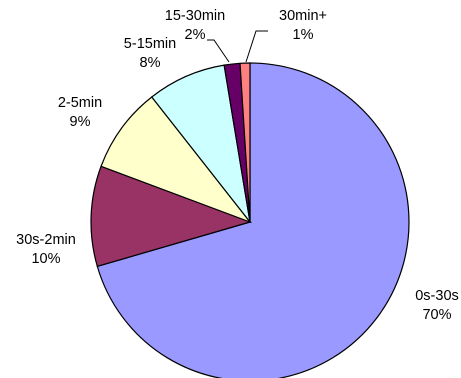 Image resolution: width=461 pixels, height=378 pixels. Describe the element at coordinates (256, 46) in the screenshot. I see `leader-line-30min-` at that location.